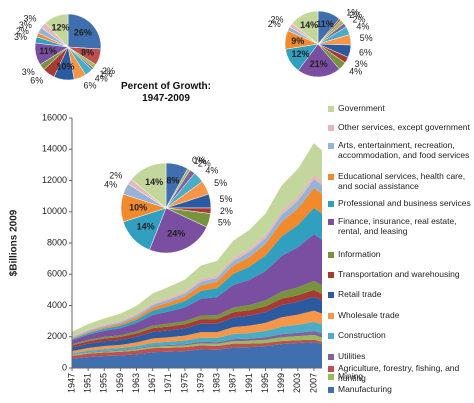  What do you see at coordinates (217, 383) in the screenshot?
I see `x-tick-label: 1983` at bounding box center [217, 383].